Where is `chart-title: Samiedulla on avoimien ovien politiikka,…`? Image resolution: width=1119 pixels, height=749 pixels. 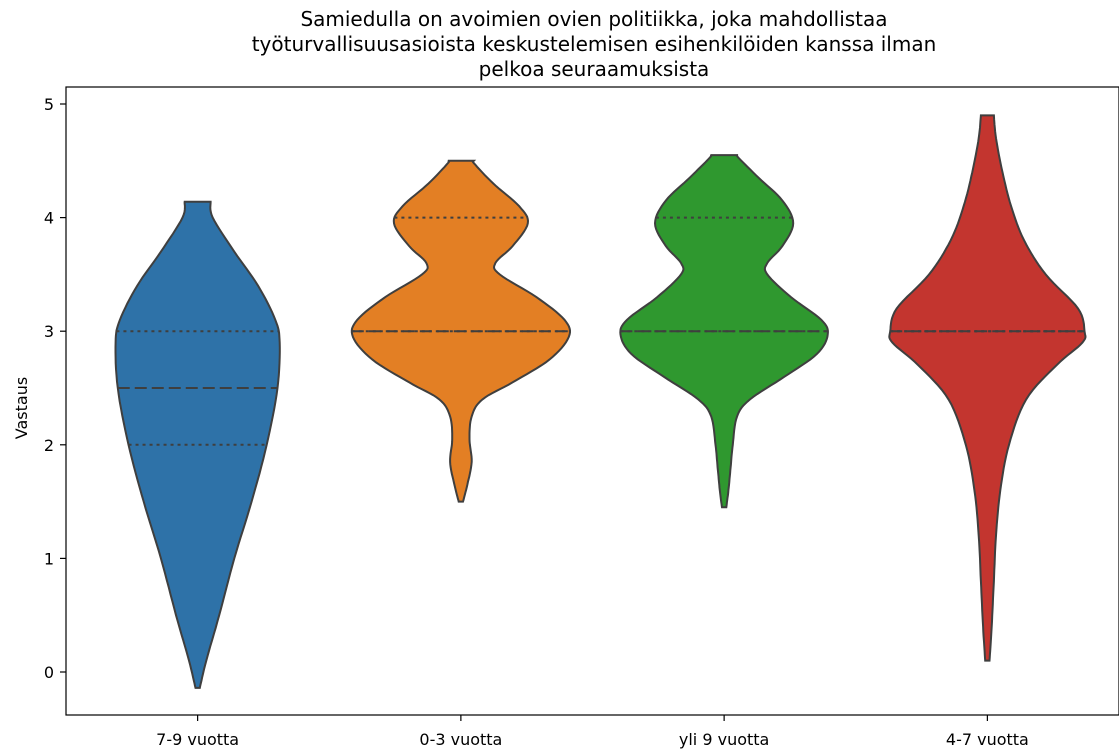 chart-title: Samiedulla on avoimien ovien politiikka,… is located at coordinates (594, 44).